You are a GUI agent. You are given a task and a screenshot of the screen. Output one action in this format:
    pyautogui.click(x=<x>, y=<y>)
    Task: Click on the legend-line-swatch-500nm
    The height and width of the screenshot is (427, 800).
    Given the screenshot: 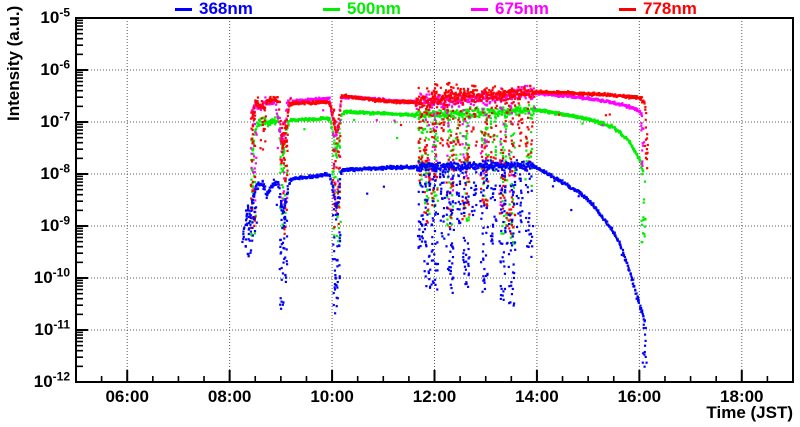 What is the action you would take?
    pyautogui.click(x=331, y=9)
    